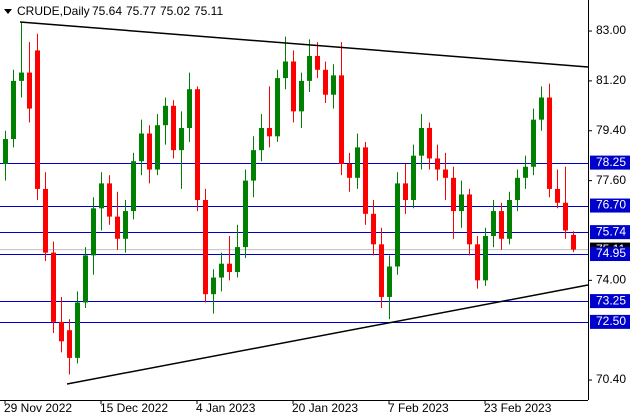 The width and height of the screenshot is (640, 420). What do you see at coordinates (38, 408) in the screenshot?
I see `x-tick-label: 29 Nov 2022` at bounding box center [38, 408].